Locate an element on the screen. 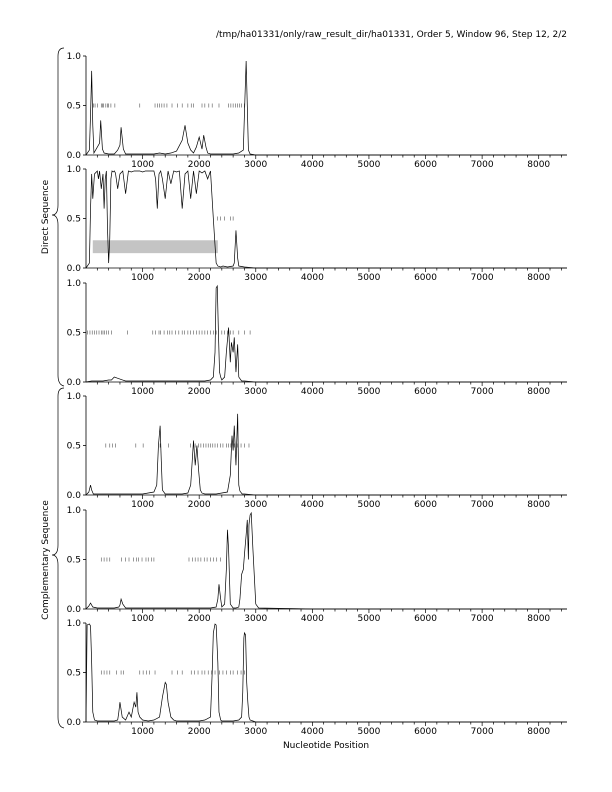  complementary-strand-bracket is located at coordinates (58, 558).